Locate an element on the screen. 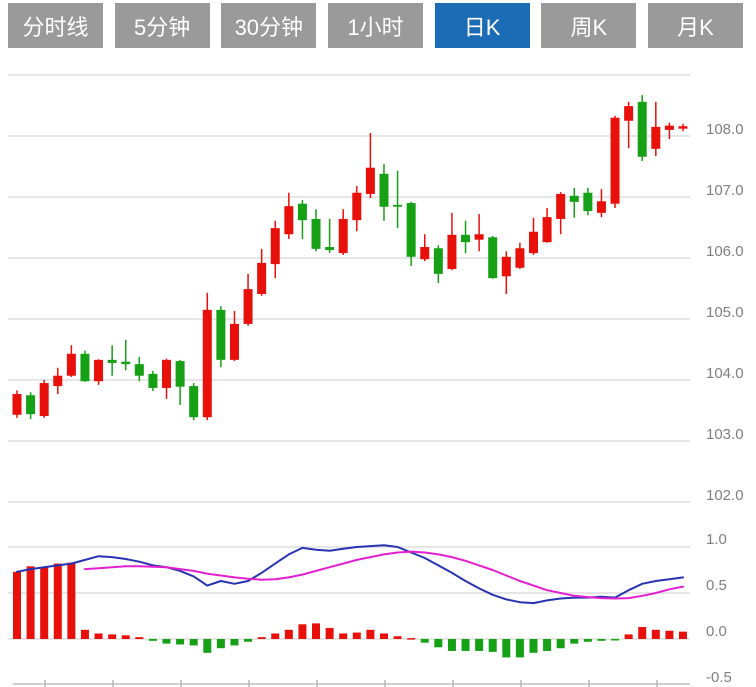 The width and height of the screenshot is (756, 687). svg-text: 105.0 is located at coordinates (725, 312).